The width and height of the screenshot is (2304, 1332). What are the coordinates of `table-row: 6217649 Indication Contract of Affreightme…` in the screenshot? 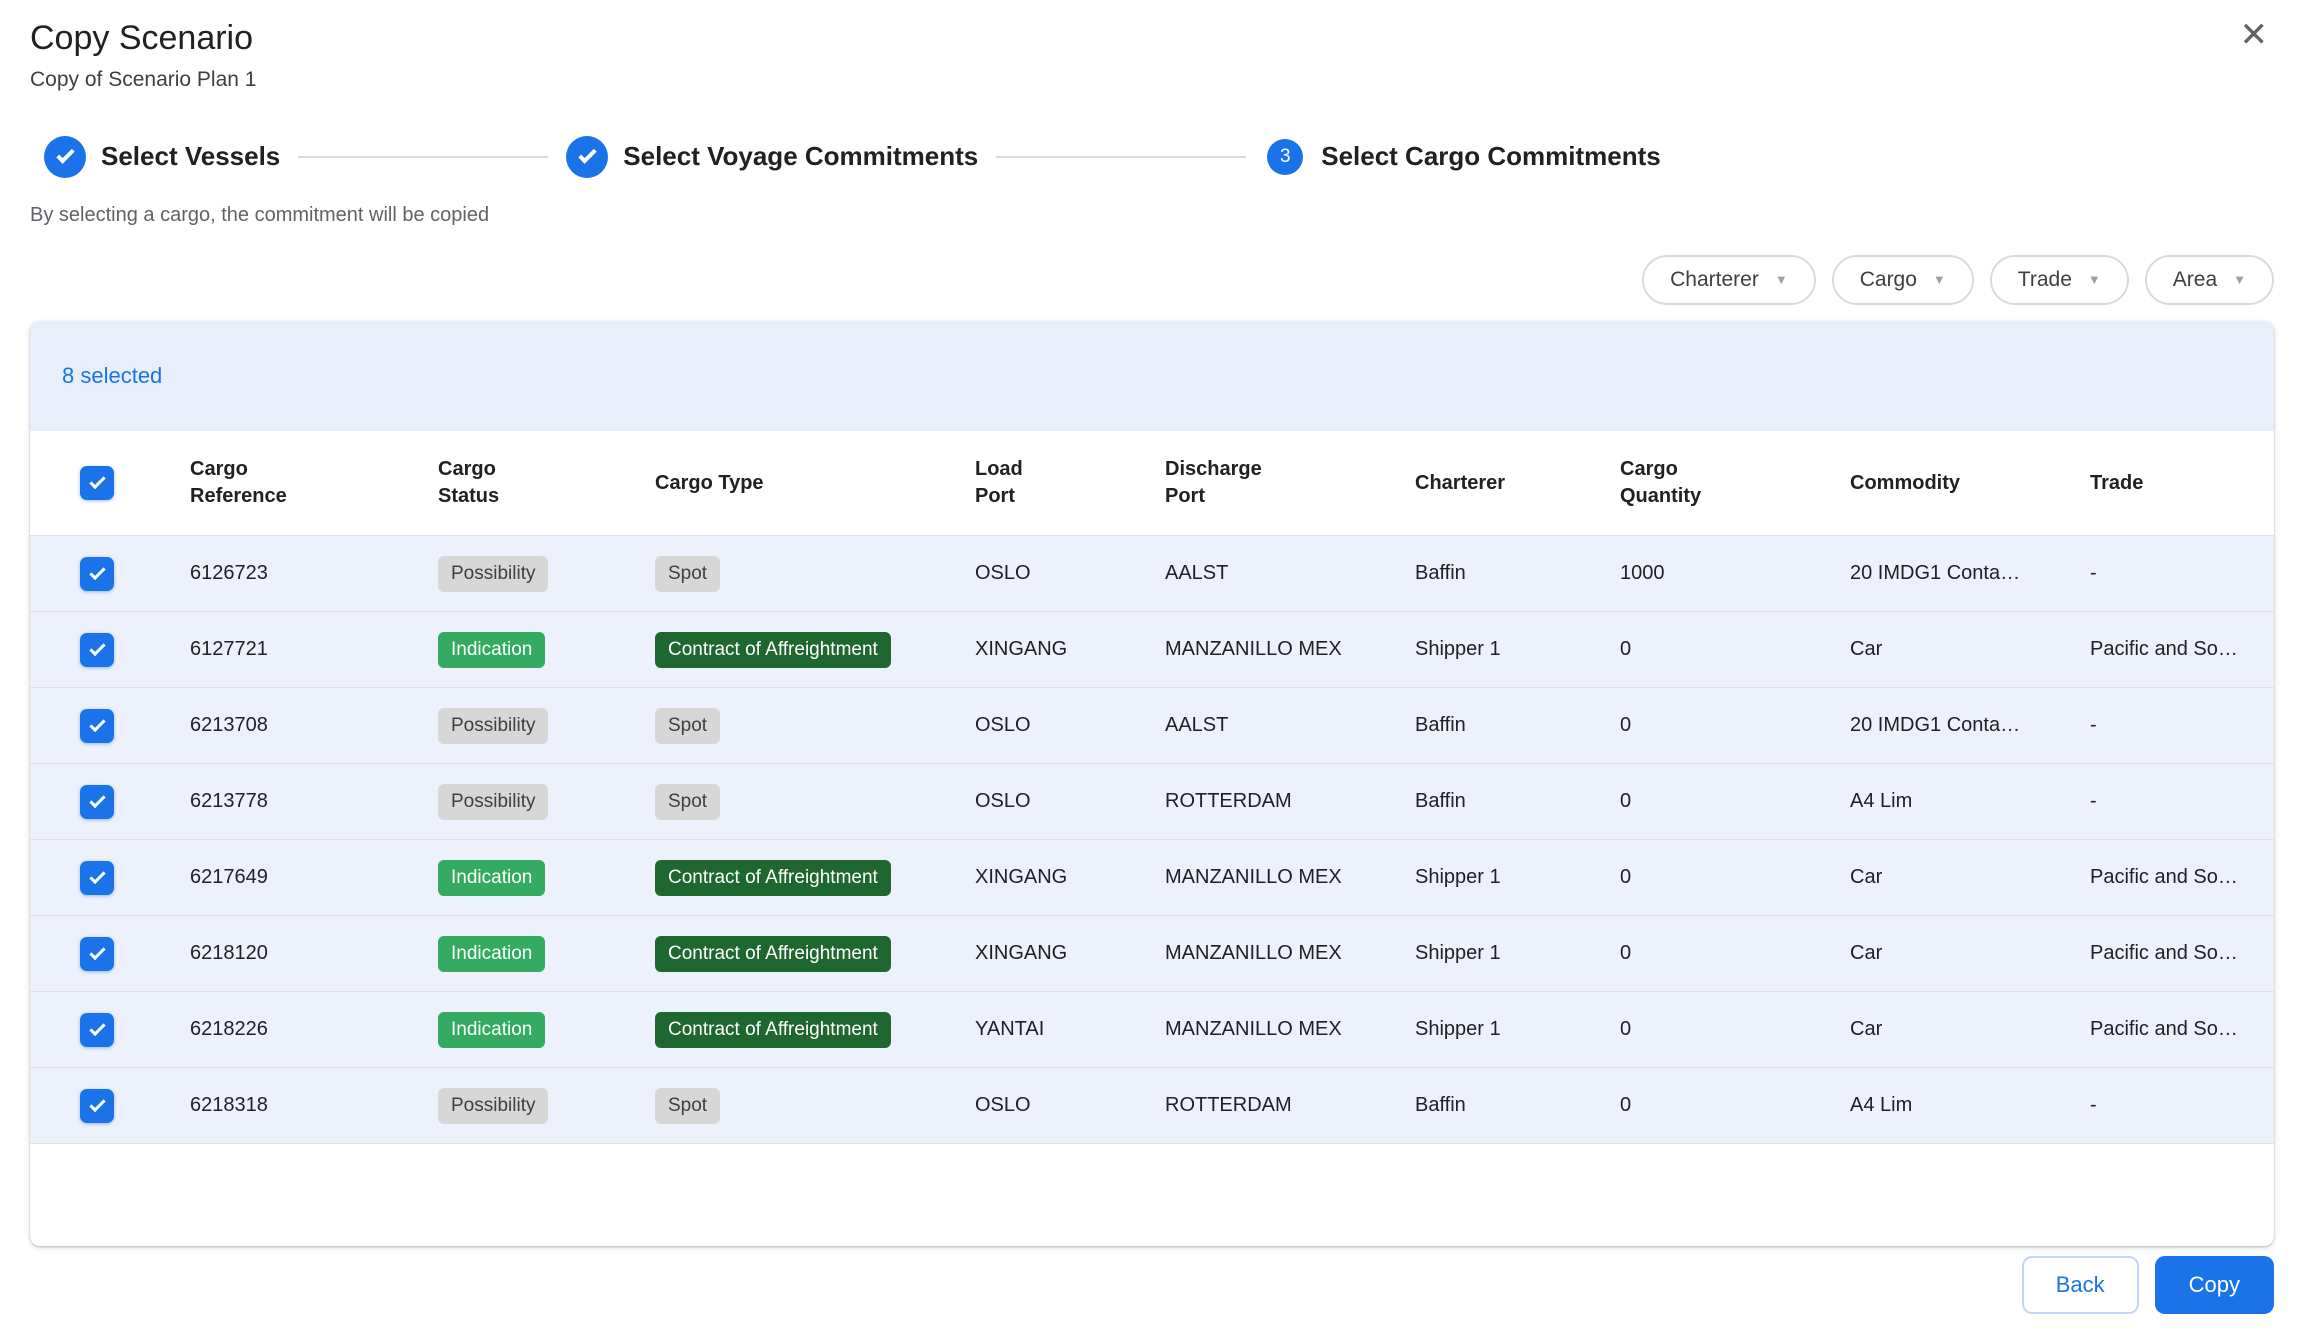 It's located at (1152, 877).